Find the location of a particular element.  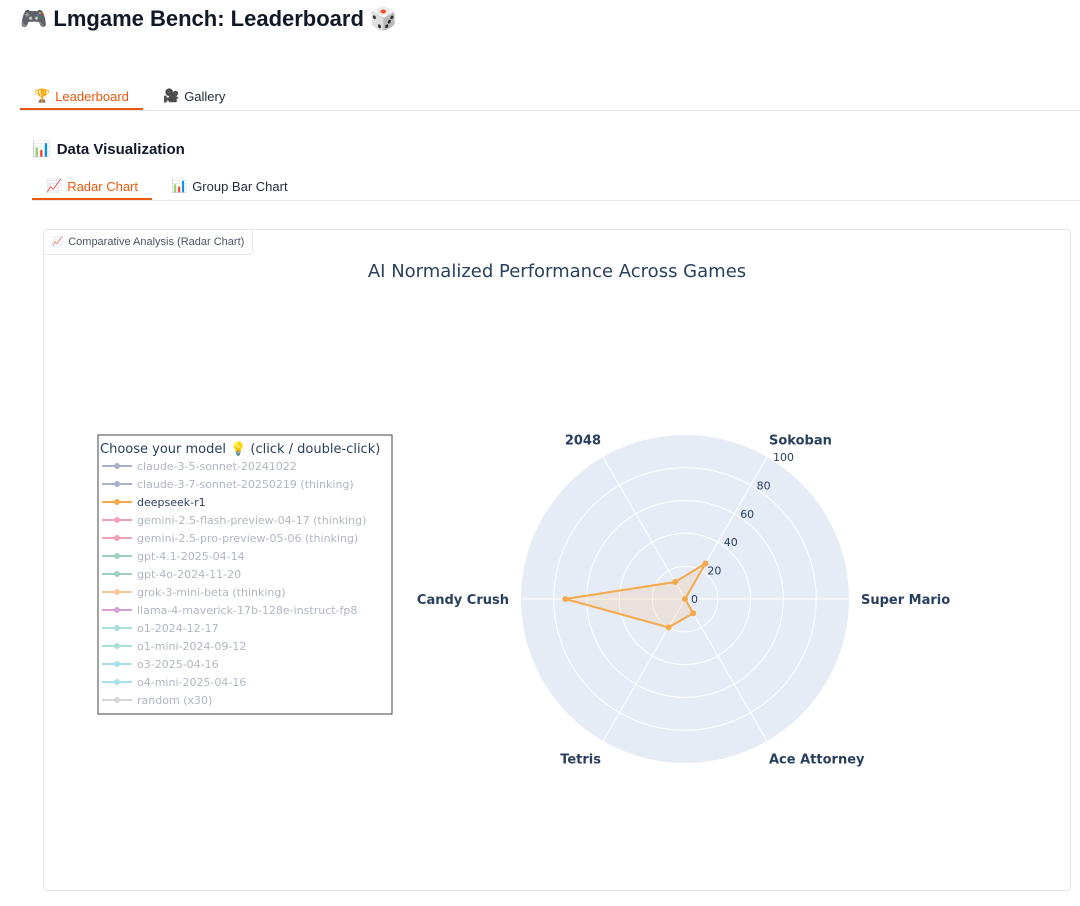

tab-gallery: 🎥 Gallery is located at coordinates (194, 96).